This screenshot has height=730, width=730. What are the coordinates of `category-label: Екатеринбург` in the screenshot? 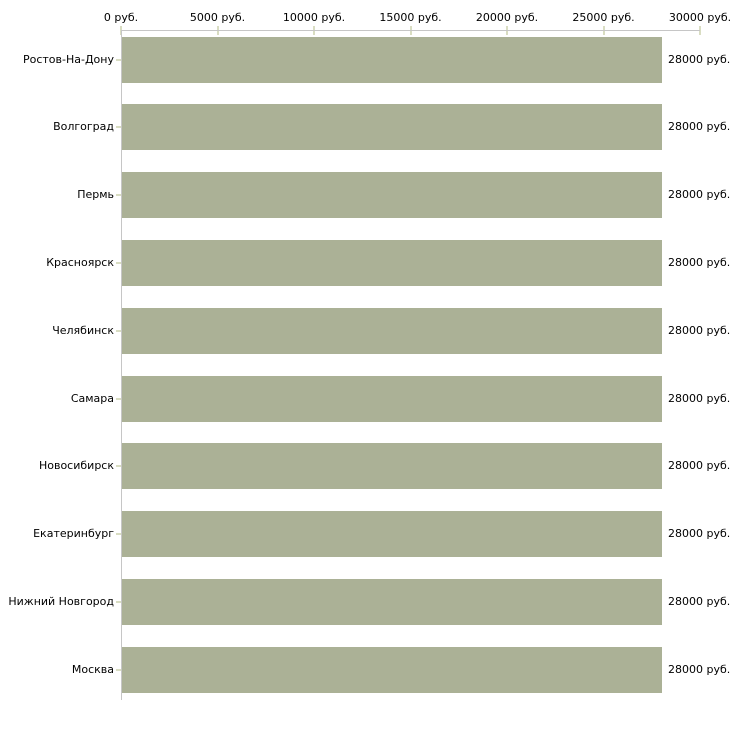 It's located at (73, 533).